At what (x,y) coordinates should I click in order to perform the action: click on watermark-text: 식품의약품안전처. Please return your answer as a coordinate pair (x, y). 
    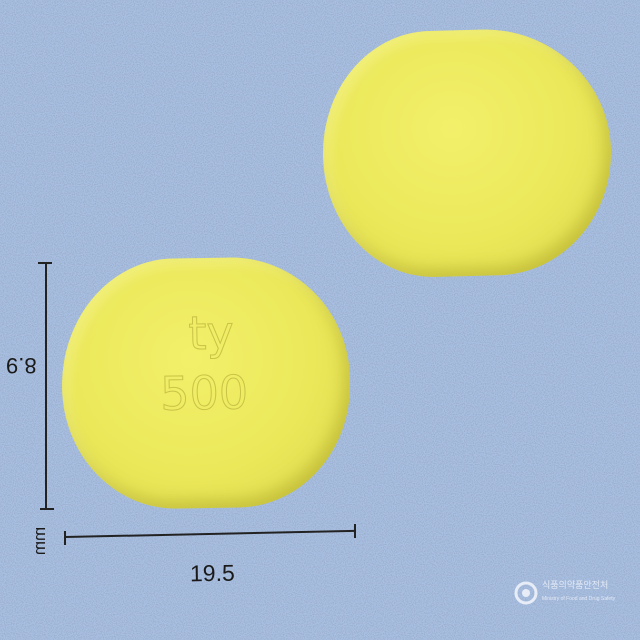
    Looking at the image, I should click on (575, 585).